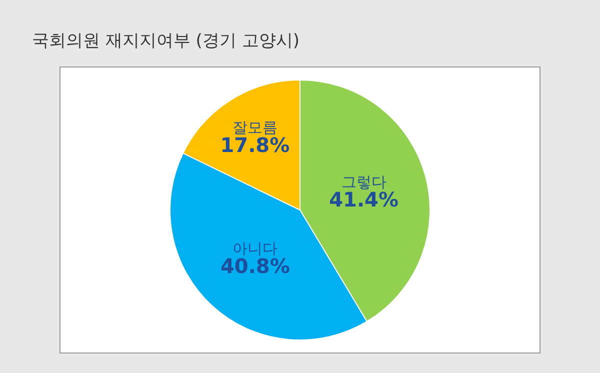 The height and width of the screenshot is (373, 600). Describe the element at coordinates (166, 40) in the screenshot. I see `chart-title: 국회의원 재지지여부 (경기 고양시)` at that location.